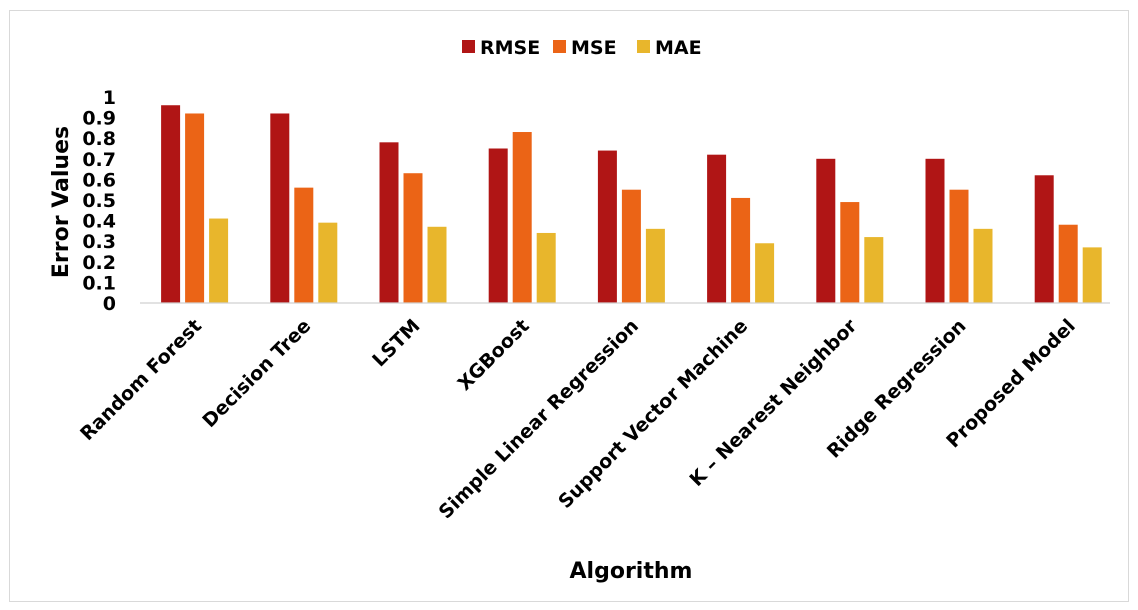  Describe the element at coordinates (99, 283) in the screenshot. I see `y-tick-label: 0.1` at that location.